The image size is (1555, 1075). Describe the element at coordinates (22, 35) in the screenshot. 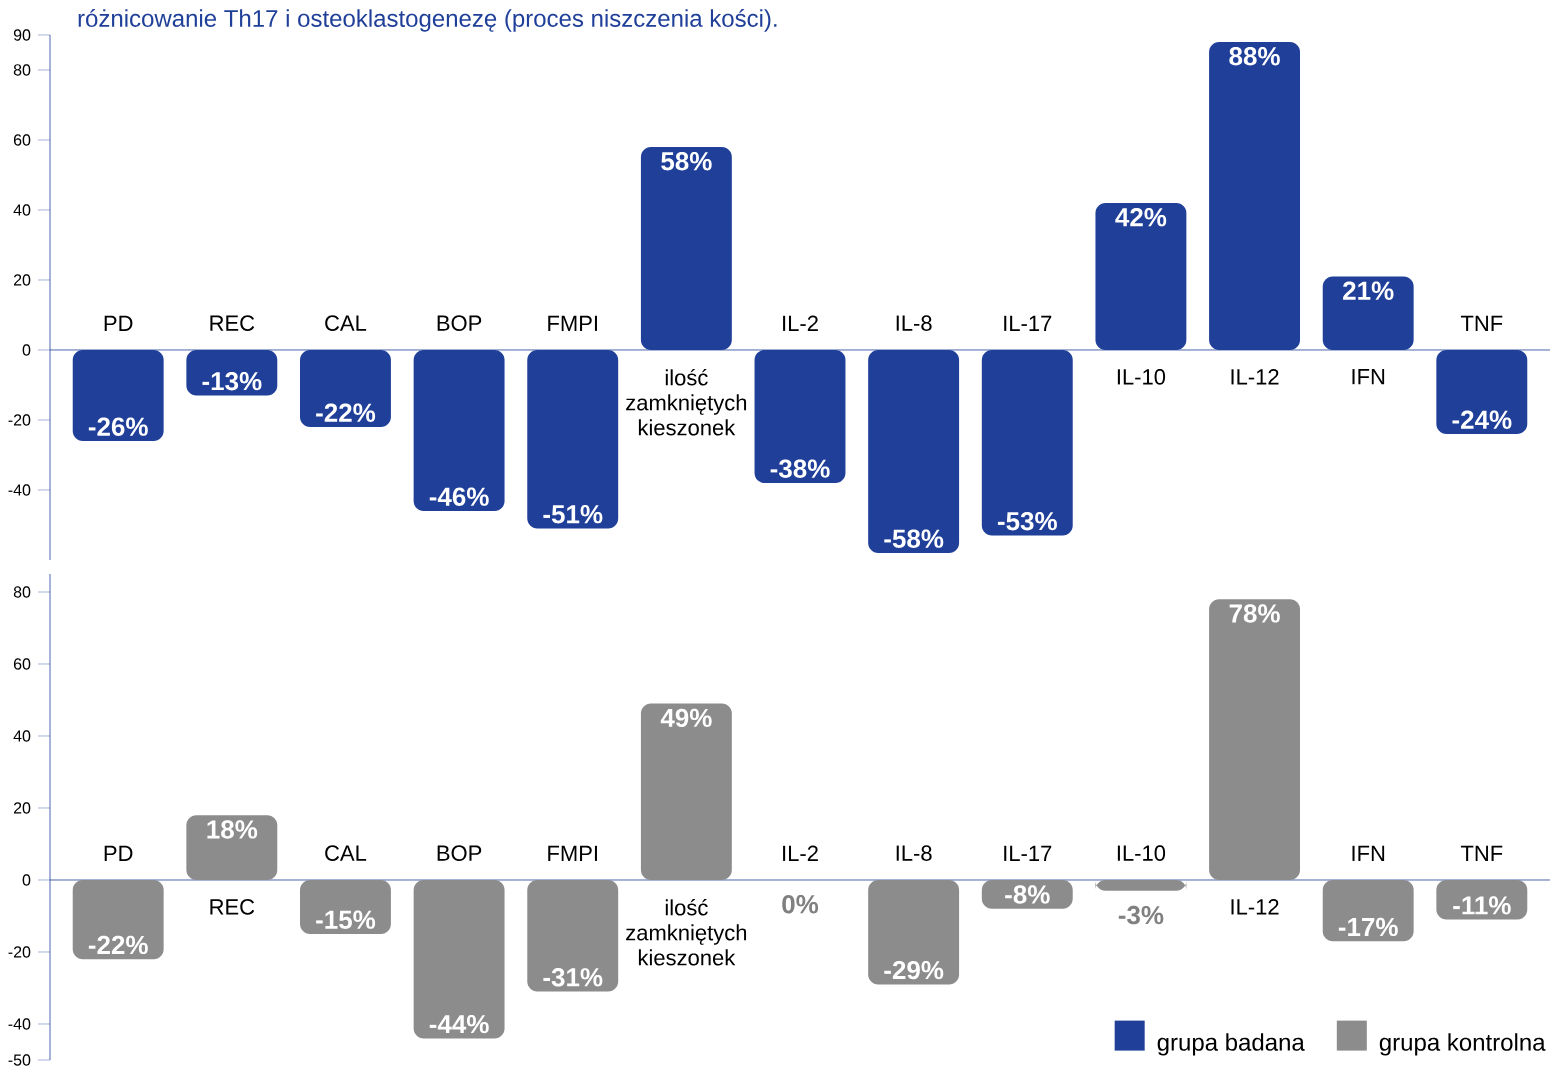

I see `y-tick-label: 90` at that location.